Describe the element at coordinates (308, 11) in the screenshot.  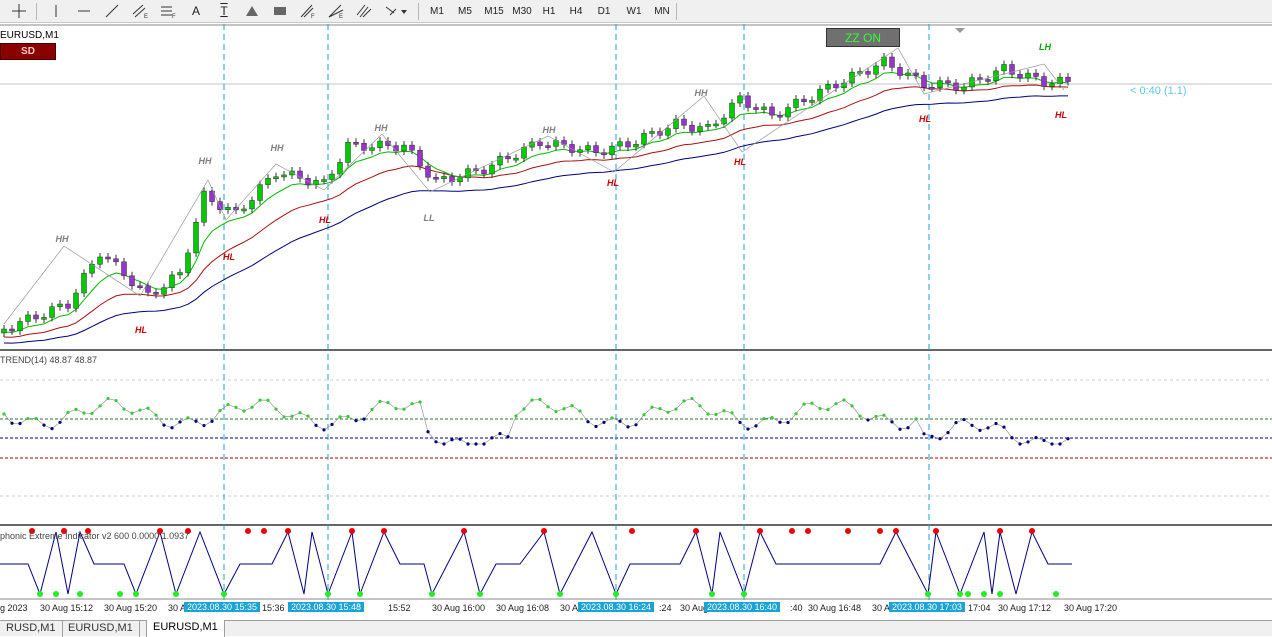
I see `pitchfork-icon: F` at that location.